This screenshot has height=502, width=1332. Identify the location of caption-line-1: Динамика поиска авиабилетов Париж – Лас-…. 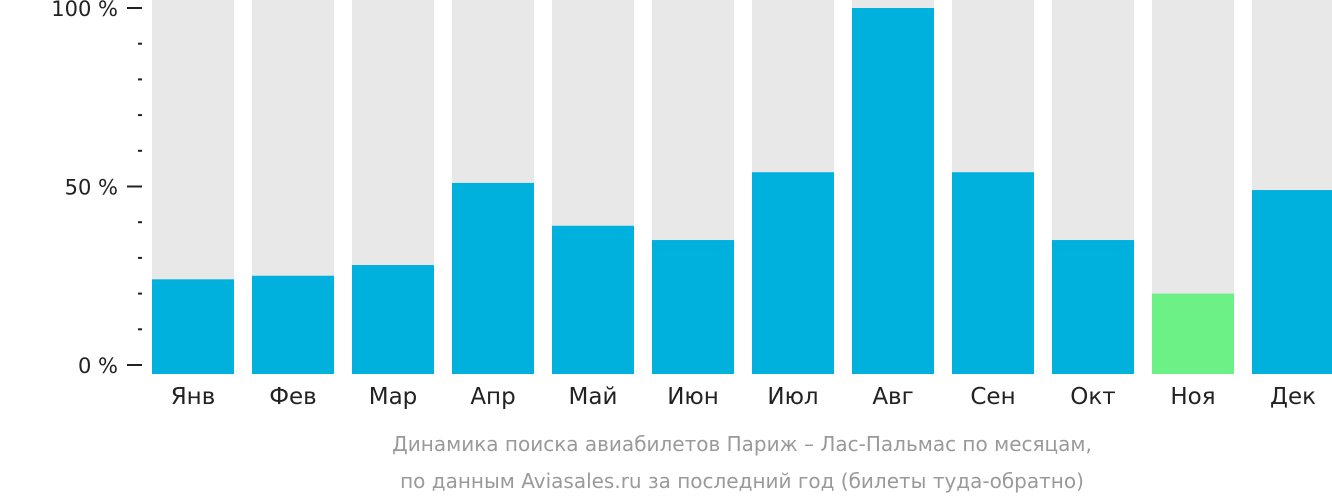
(742, 444).